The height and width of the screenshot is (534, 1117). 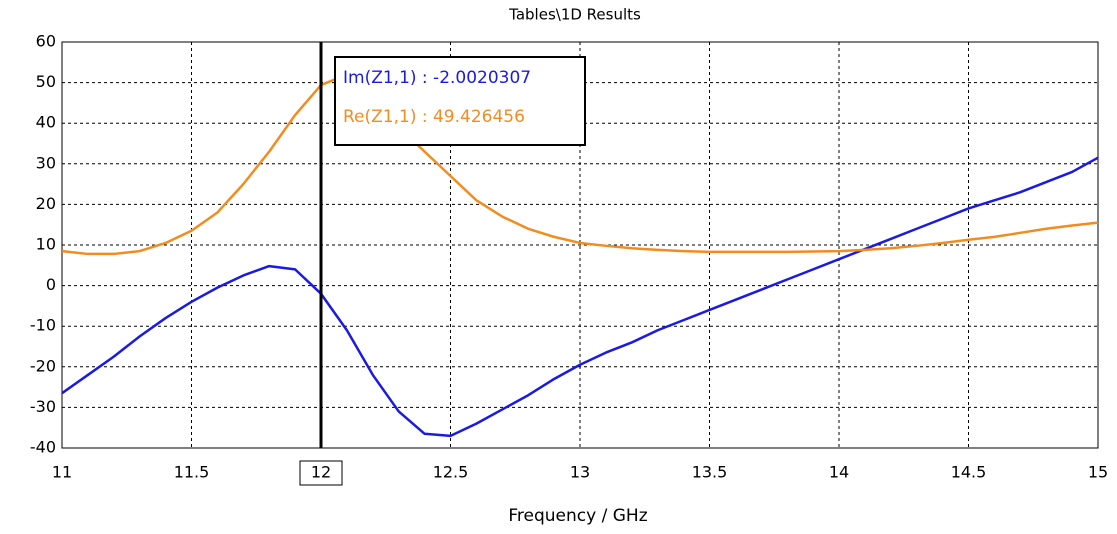 What do you see at coordinates (839, 472) in the screenshot?
I see `x-tick-label: 14` at bounding box center [839, 472].